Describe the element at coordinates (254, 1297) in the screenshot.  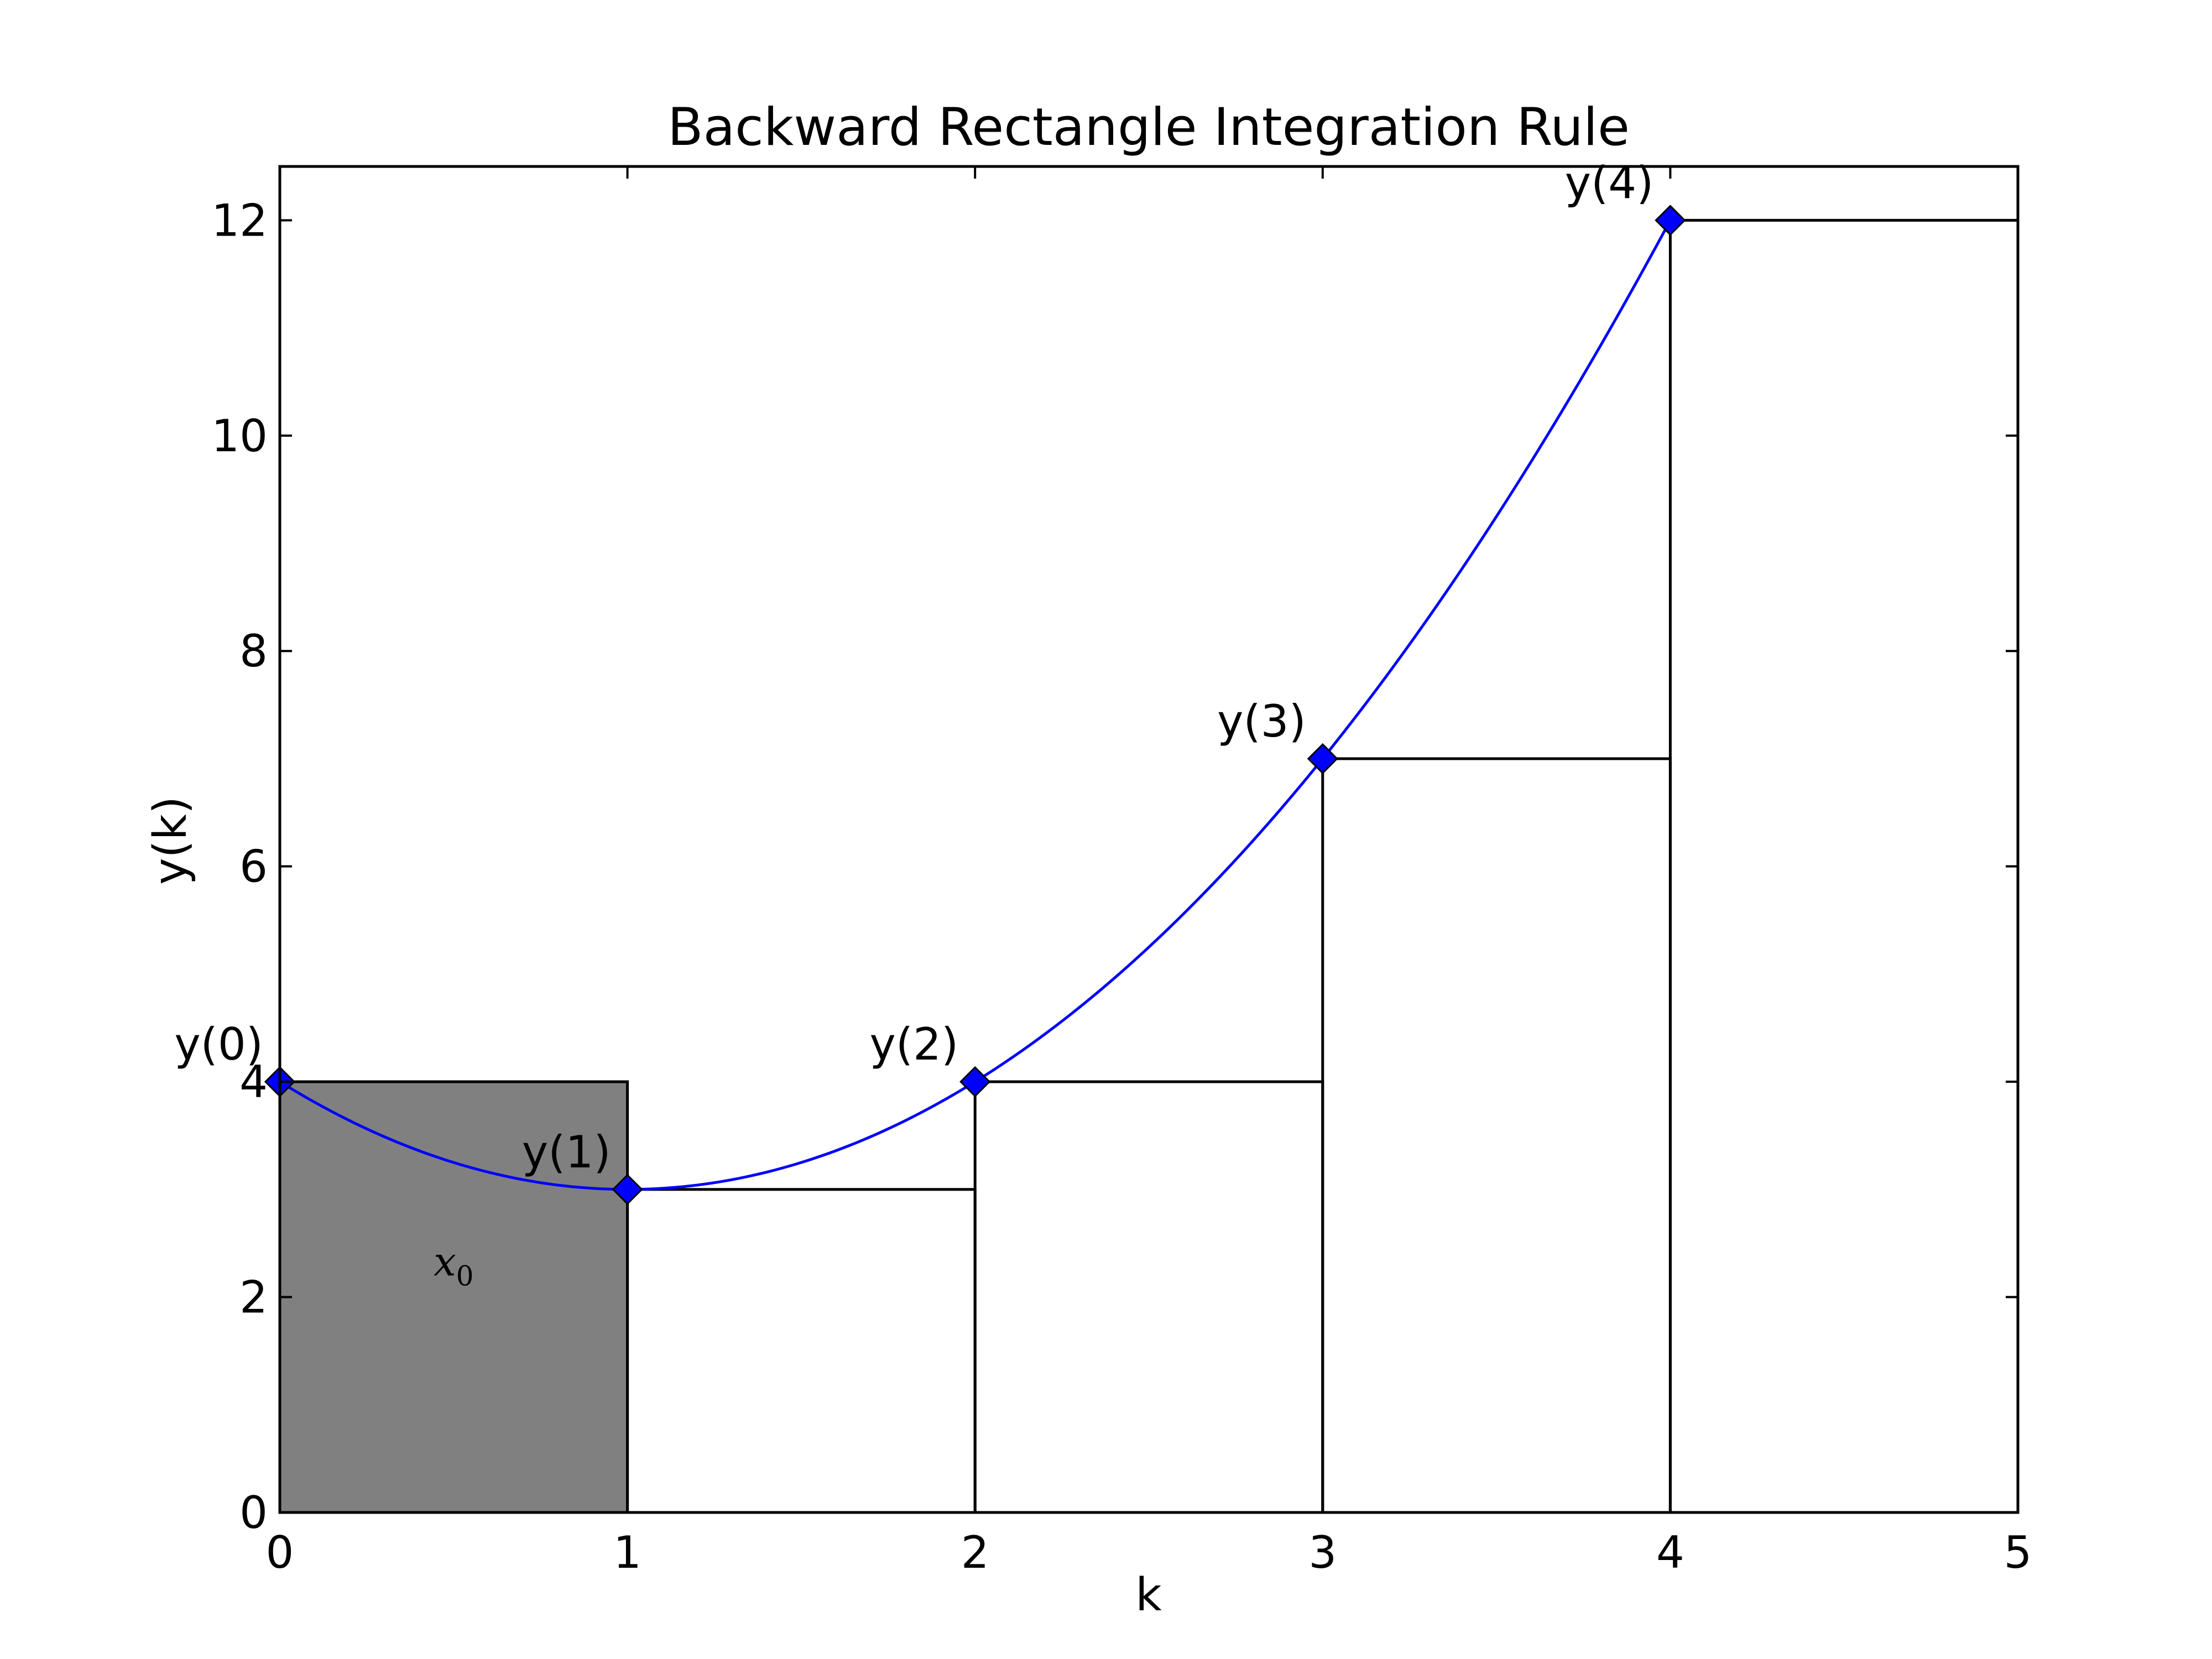
I see `y-tick-label: 2` at that location.